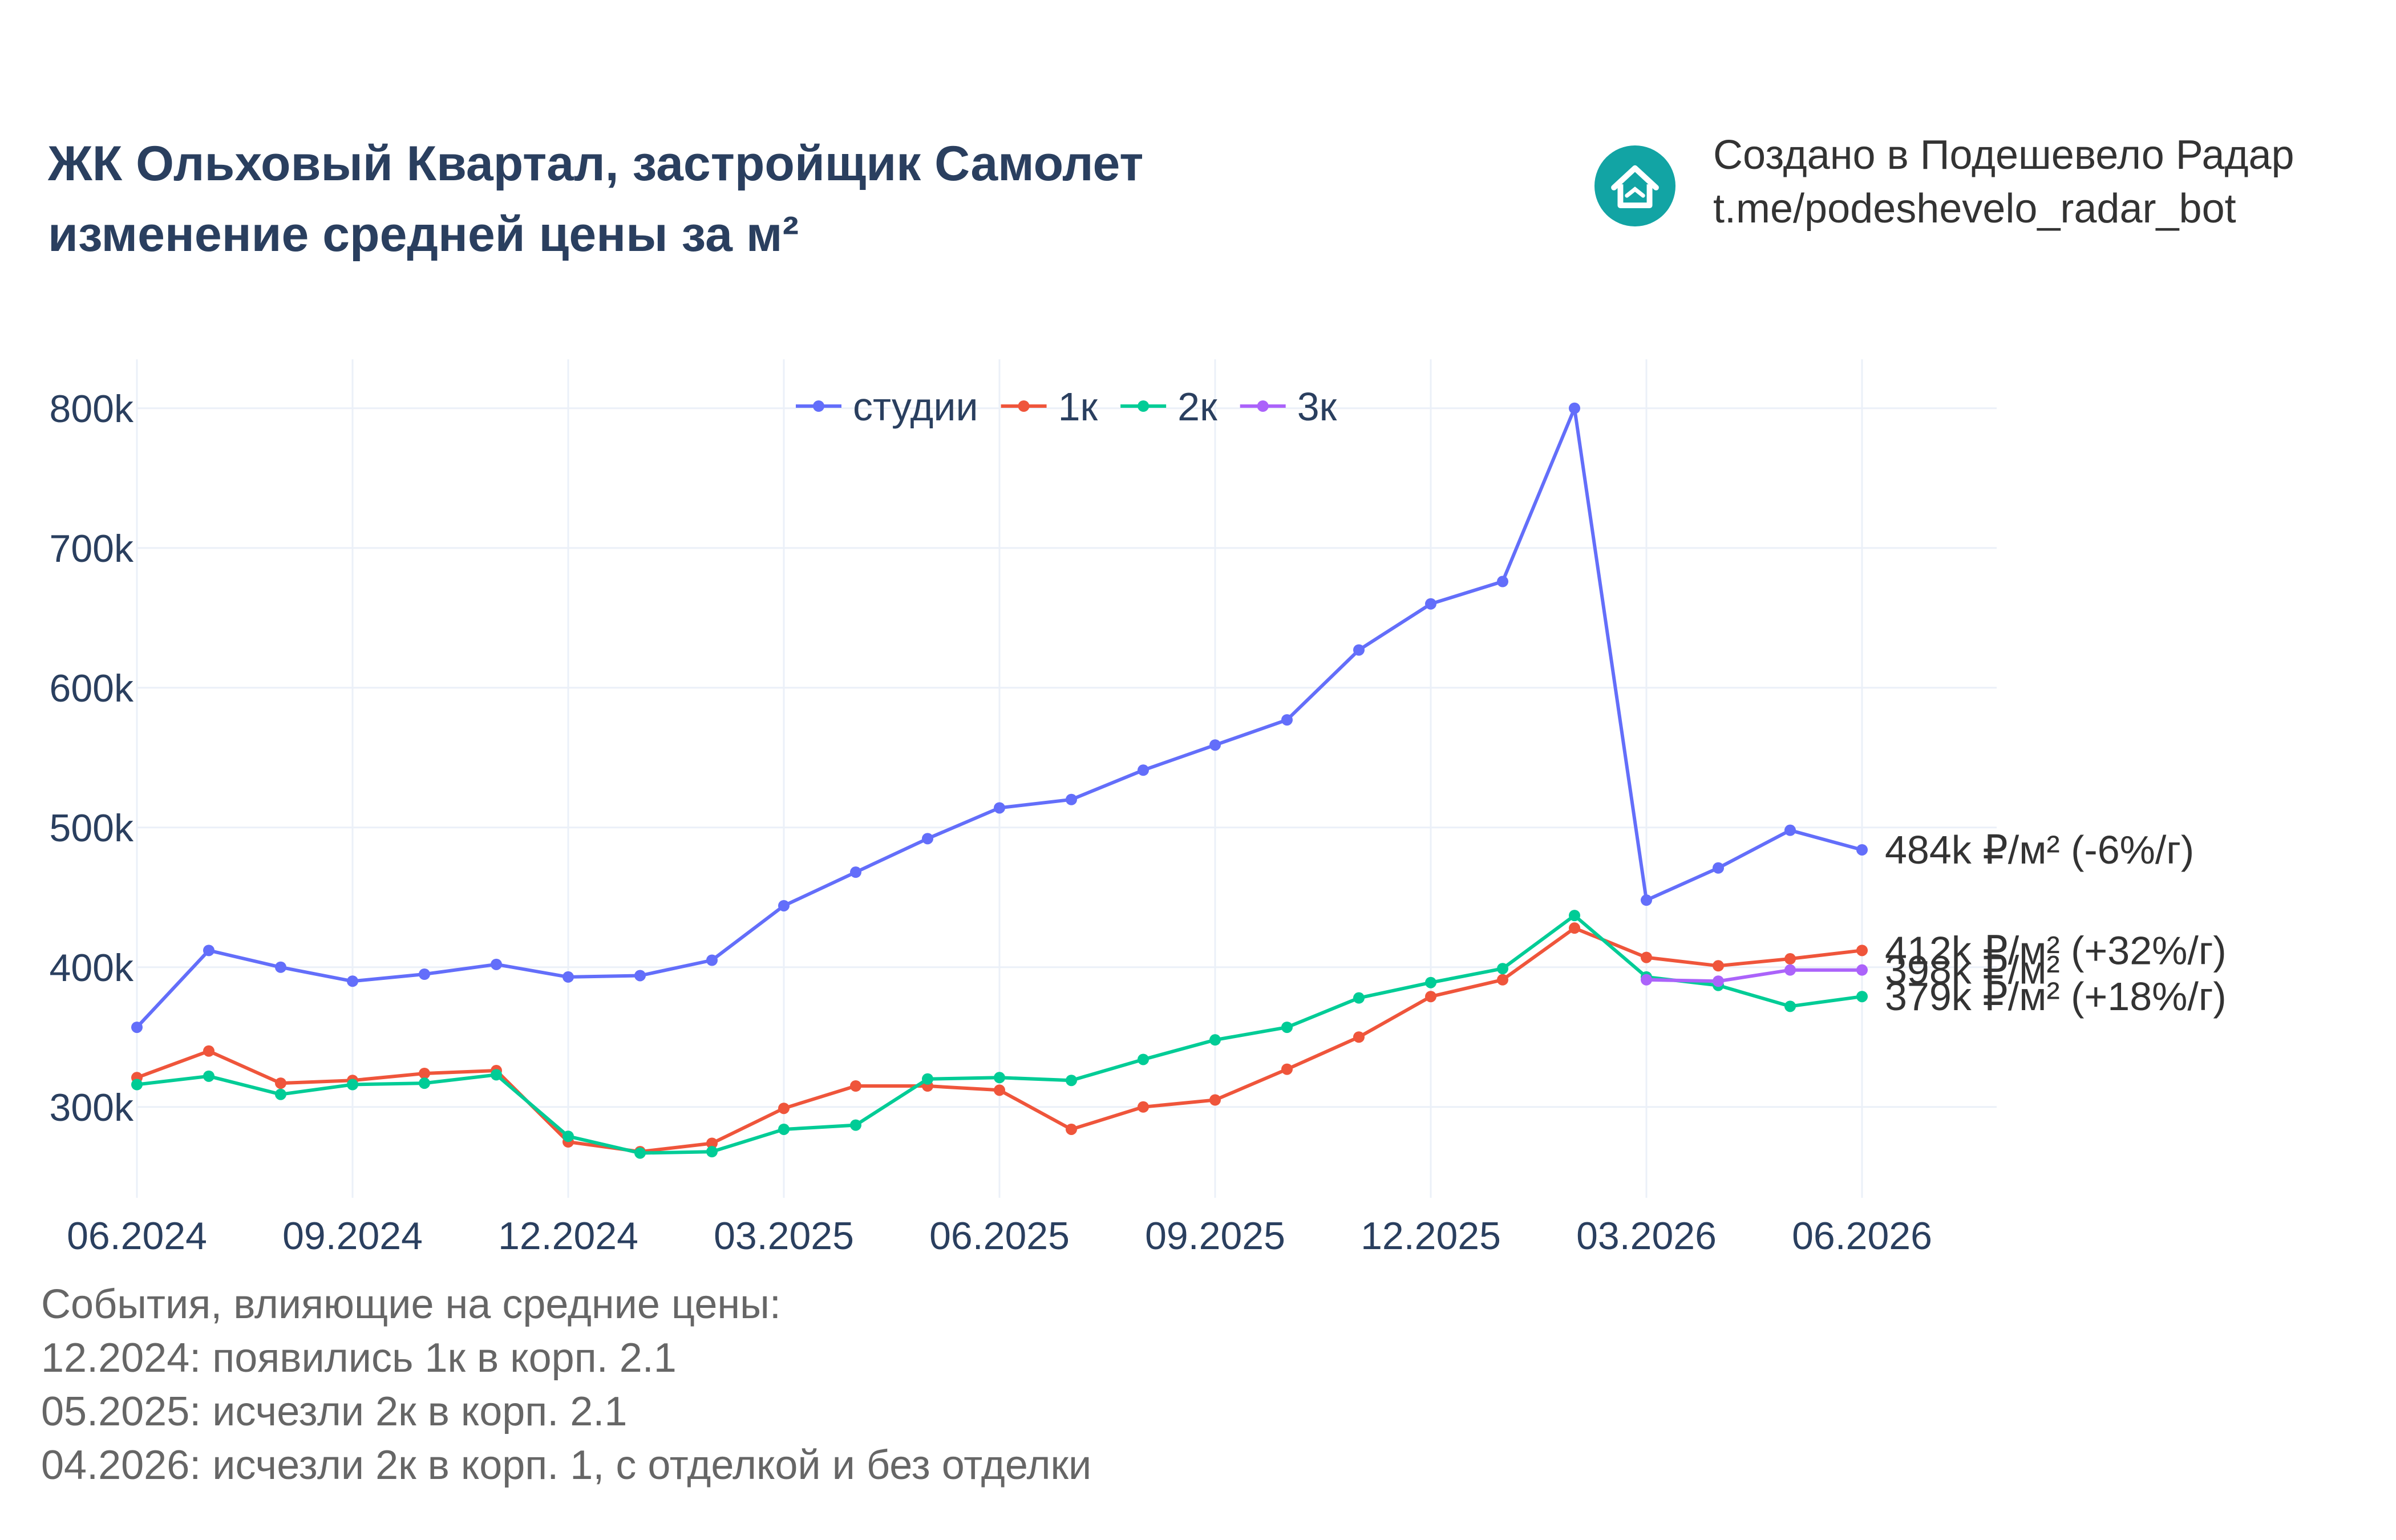  What do you see at coordinates (1288, 407) in the screenshot?
I see `legend-item-3к: 3к` at bounding box center [1288, 407].